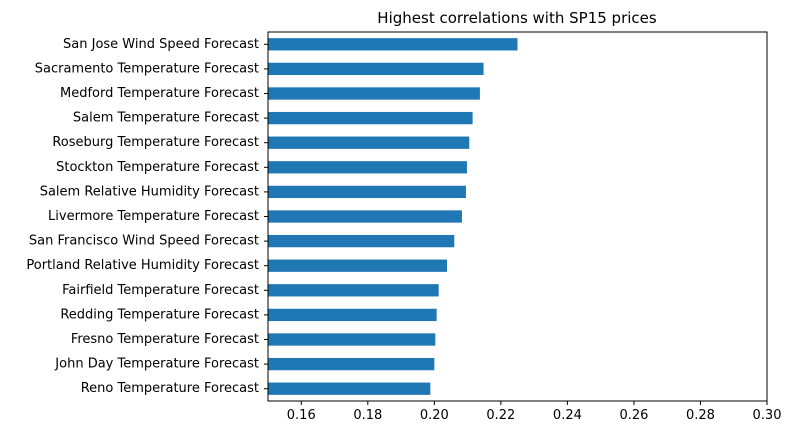 The image size is (789, 435). Describe the element at coordinates (144, 241) in the screenshot. I see `category-label: San Francisco Wind Speed Forecast` at that location.